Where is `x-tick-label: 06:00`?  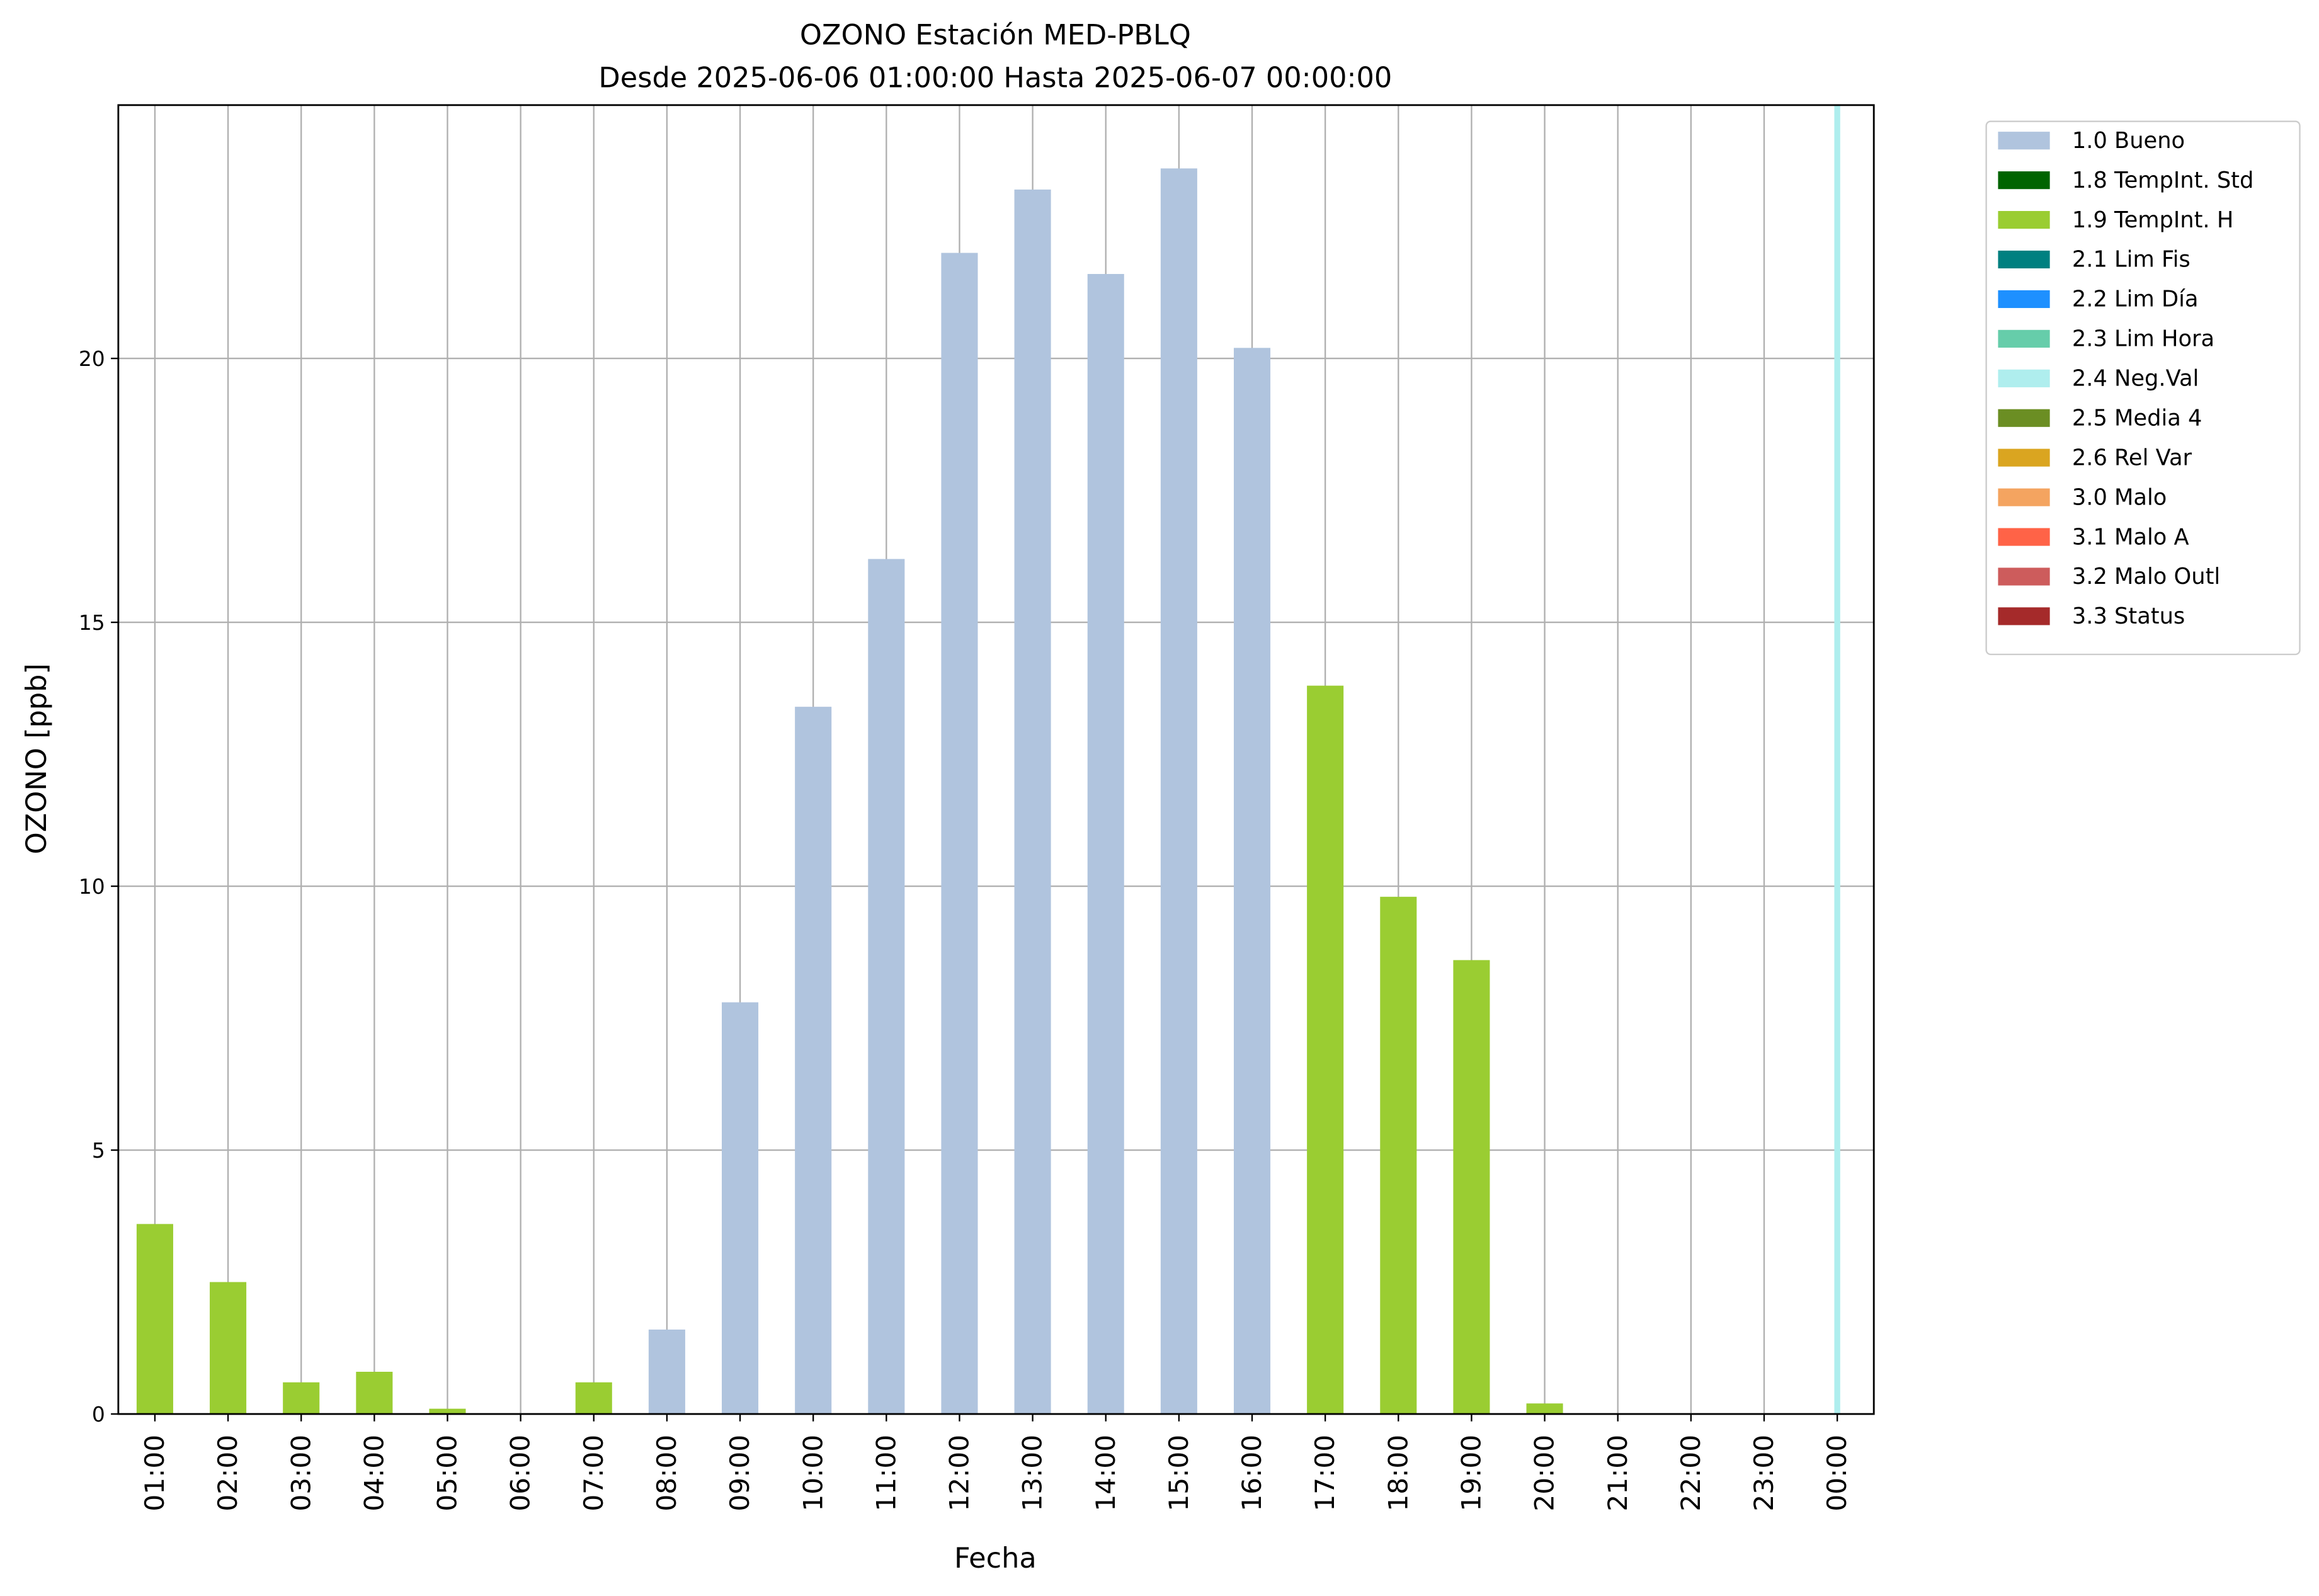
x-tick-label: 06:00 is located at coordinates (520, 1473).